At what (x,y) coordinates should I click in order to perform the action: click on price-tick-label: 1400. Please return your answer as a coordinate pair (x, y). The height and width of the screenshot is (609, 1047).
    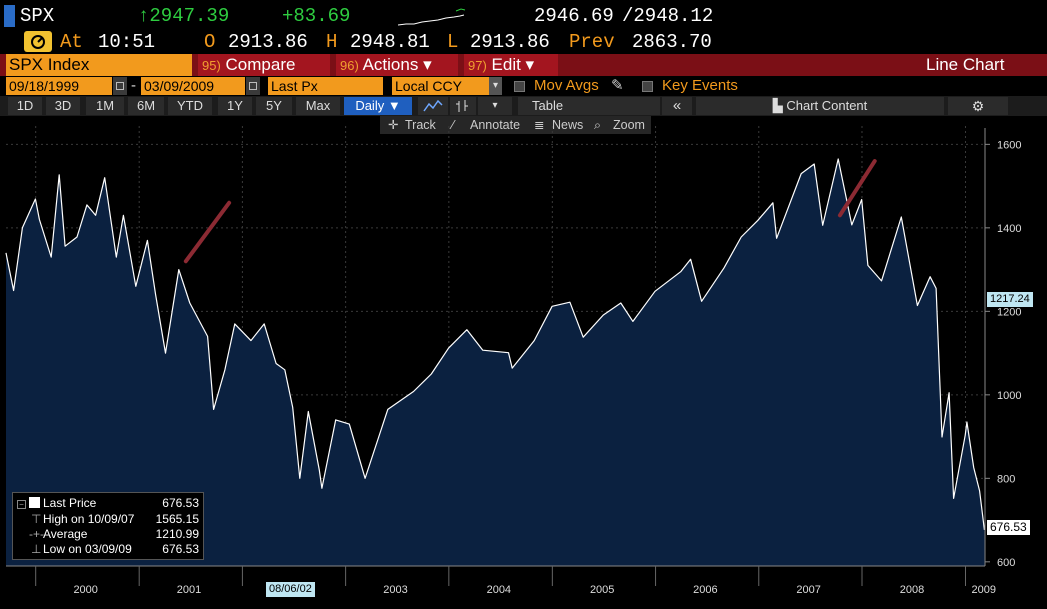
    Looking at the image, I should click on (1009, 229).